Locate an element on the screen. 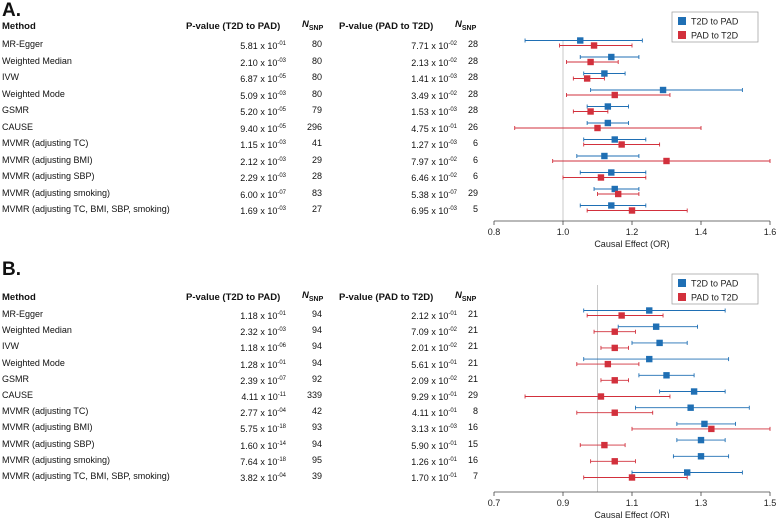 This screenshot has height=518, width=777. pvalue-mantissa: 2.12 x 10 is located at coordinates (259, 161).